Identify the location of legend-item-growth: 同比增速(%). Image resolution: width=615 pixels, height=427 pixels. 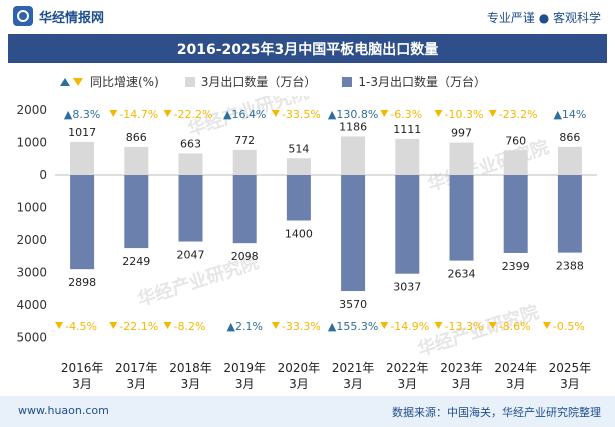
(109, 81).